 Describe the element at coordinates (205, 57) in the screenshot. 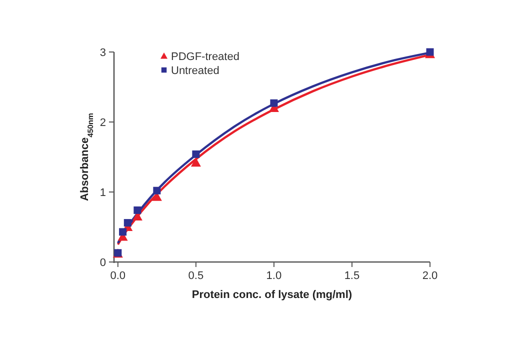

I see `legend-label: PDGF-treated` at that location.